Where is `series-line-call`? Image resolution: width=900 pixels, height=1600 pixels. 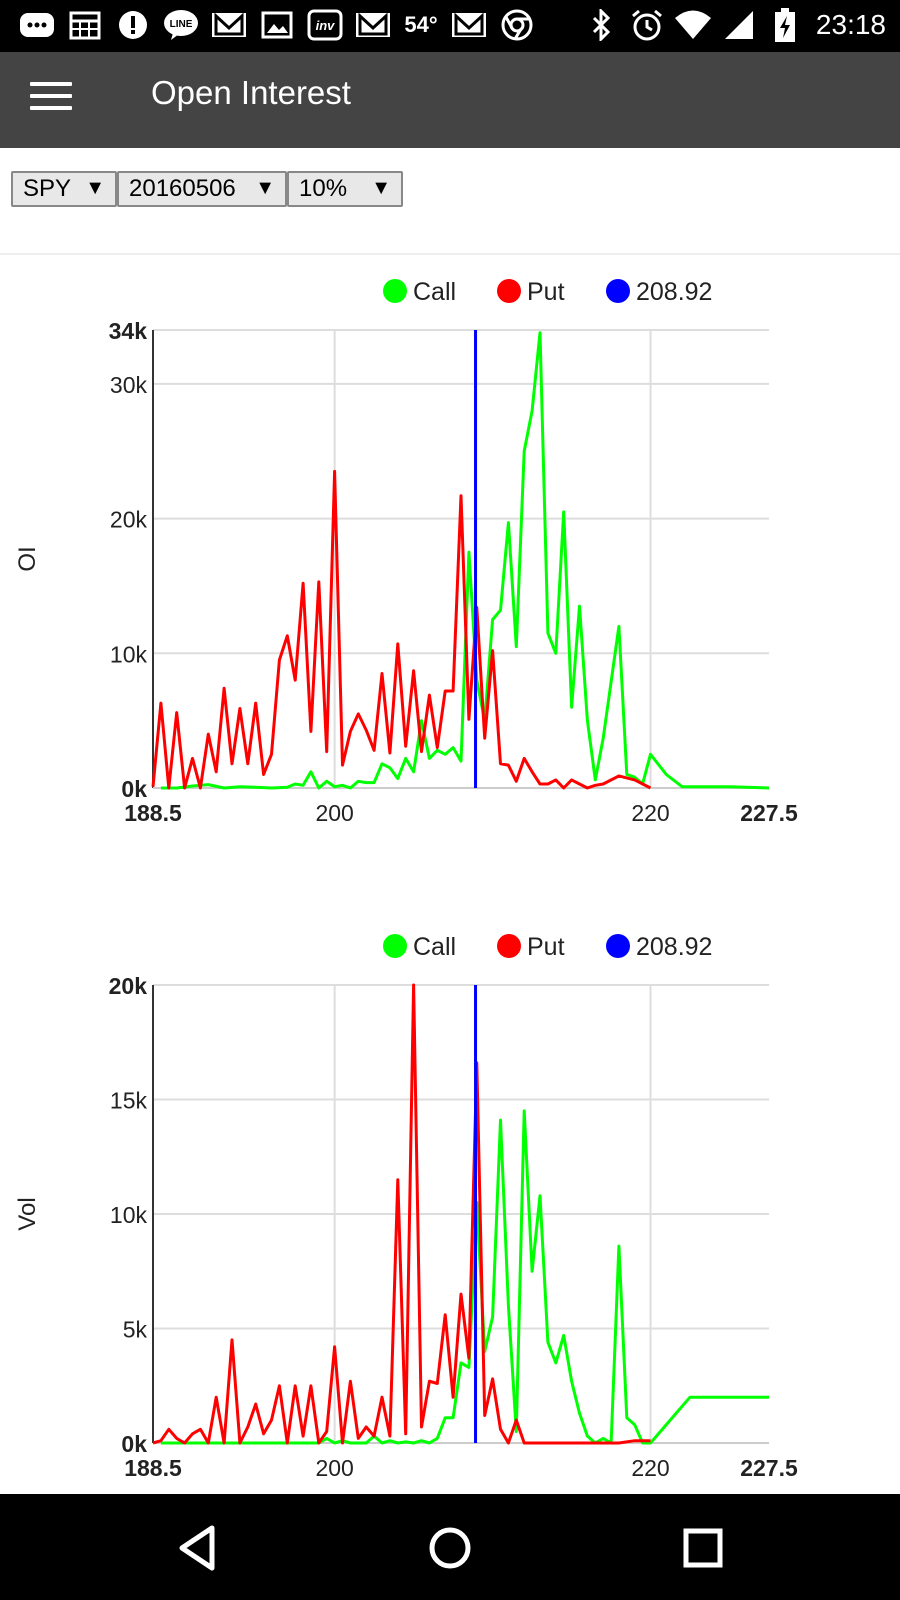
series-line-call is located at coordinates (464, 1277).